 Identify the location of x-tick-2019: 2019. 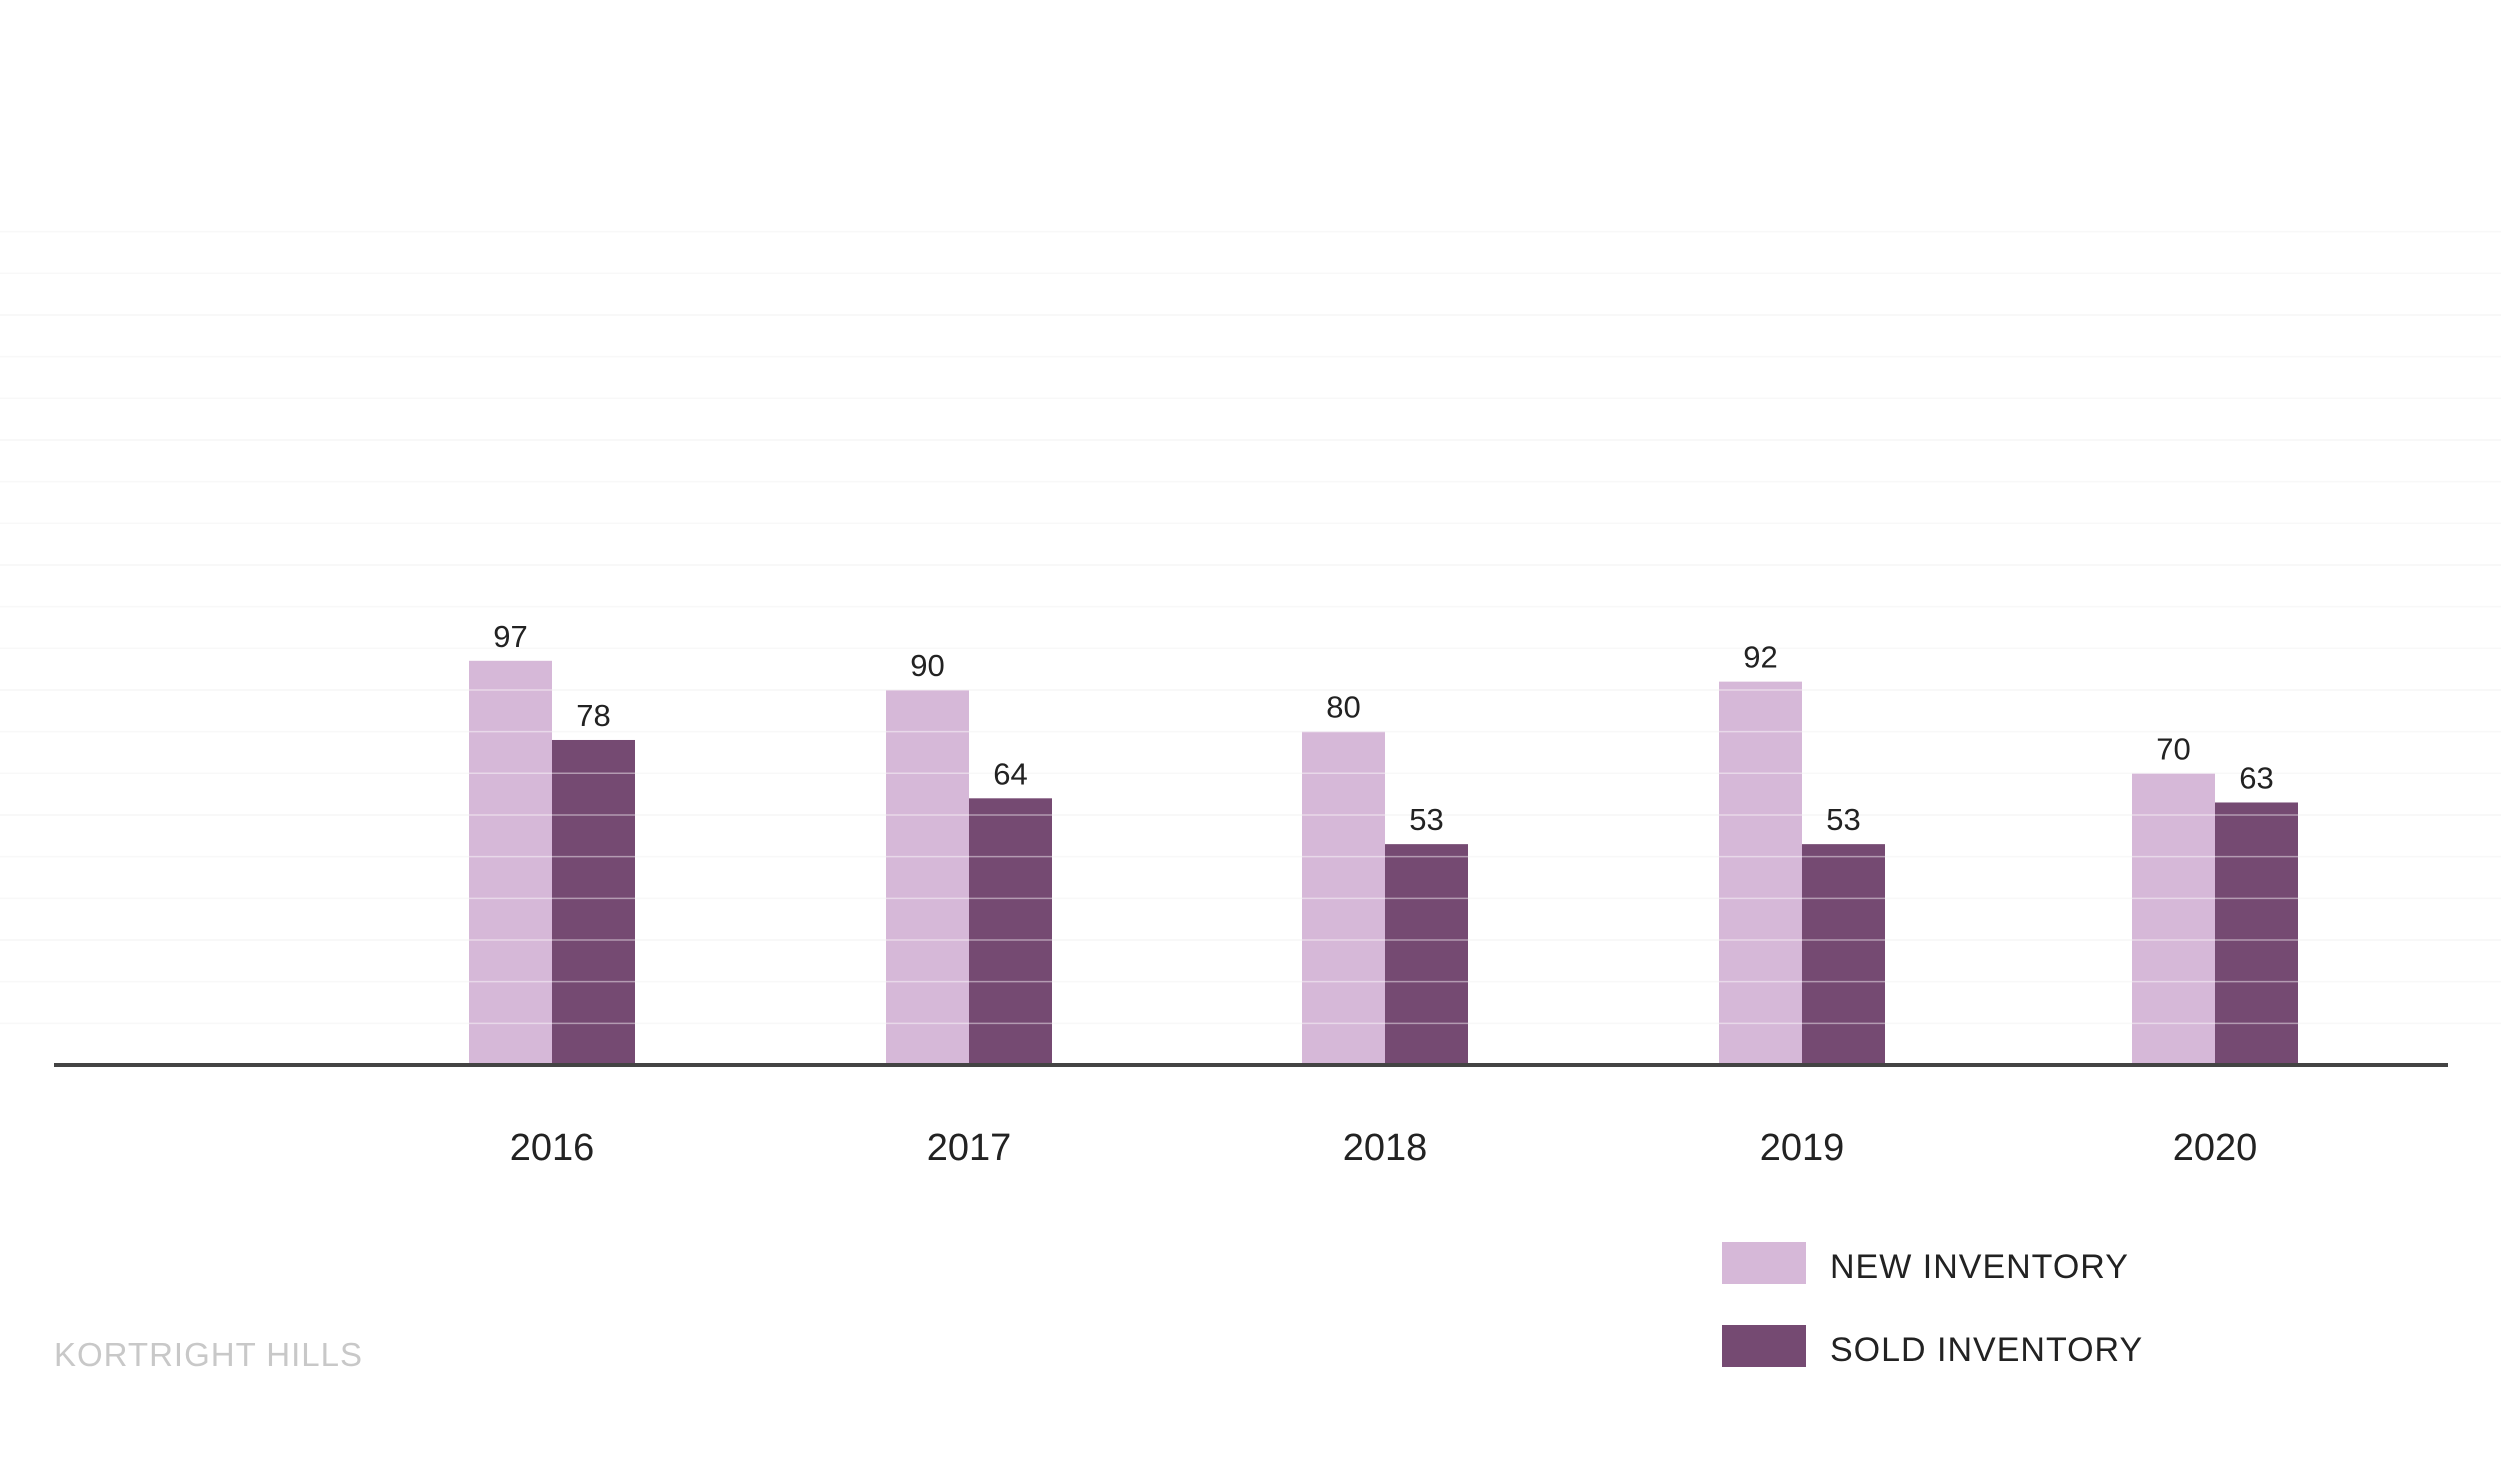
(1802, 1148).